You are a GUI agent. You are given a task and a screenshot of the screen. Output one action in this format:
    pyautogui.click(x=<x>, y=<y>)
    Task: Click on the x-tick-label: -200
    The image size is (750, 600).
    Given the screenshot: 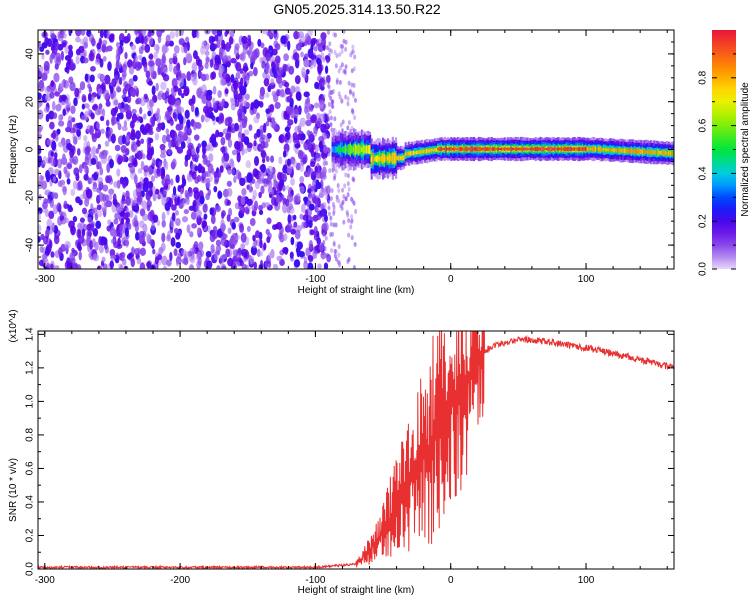 What is the action you would take?
    pyautogui.click(x=180, y=279)
    